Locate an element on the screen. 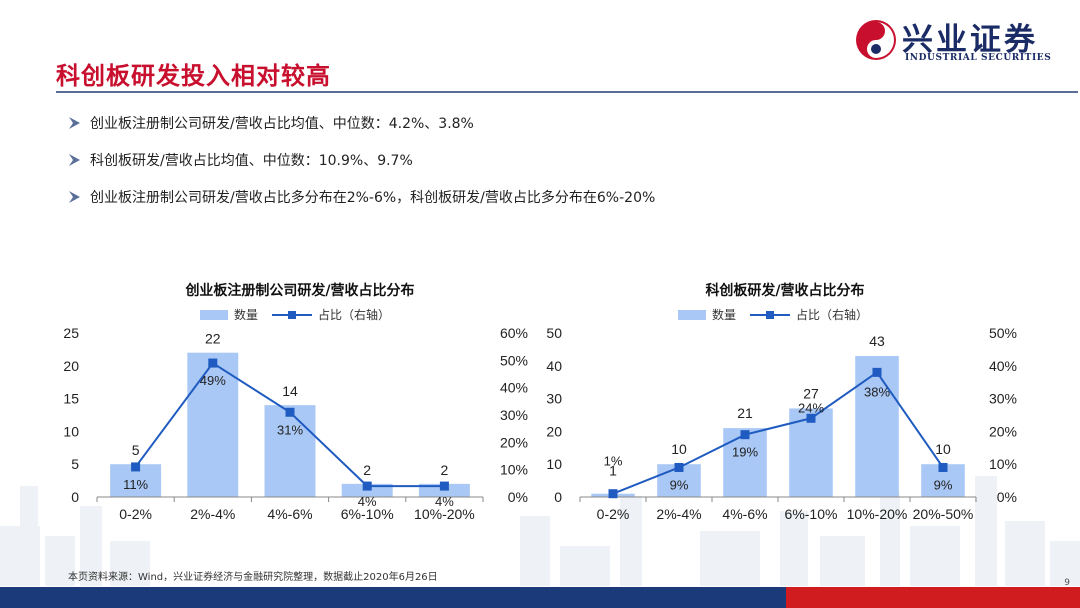 This screenshot has height=608, width=1080. y-left-tick-label: 15 is located at coordinates (71, 399).